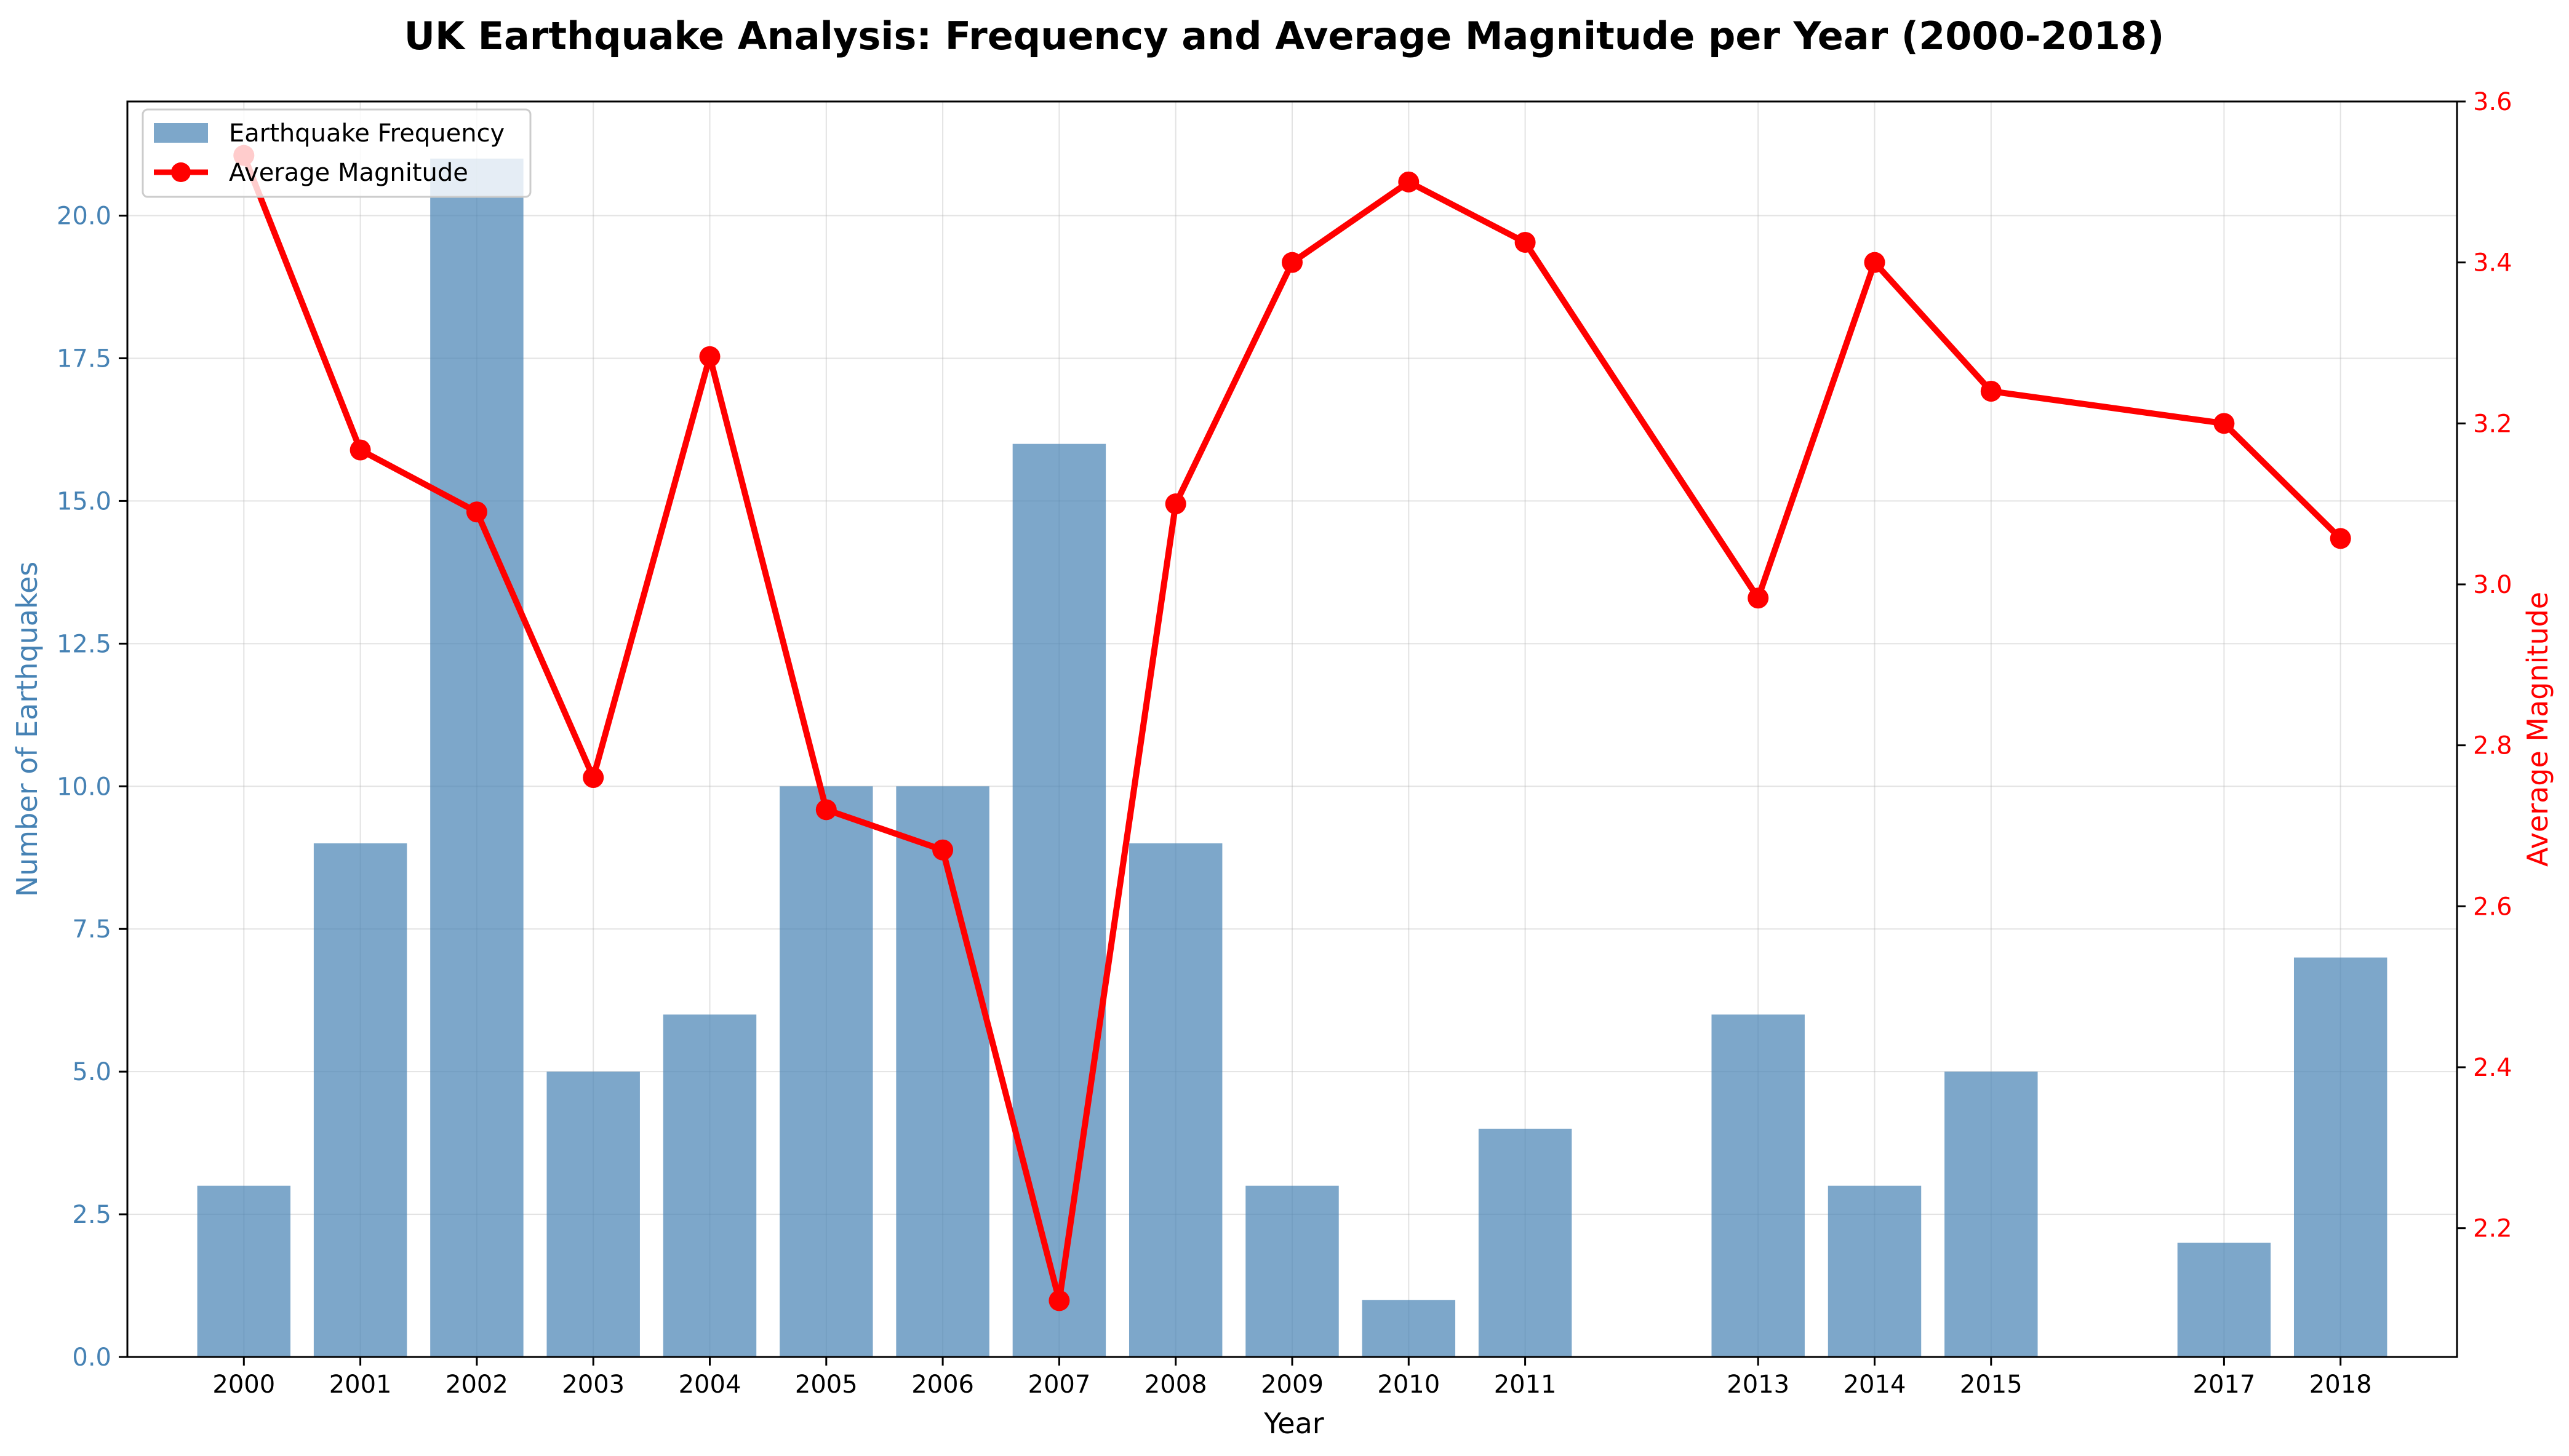  I want to click on x-tick-label: 2017, so click(2224, 1384).